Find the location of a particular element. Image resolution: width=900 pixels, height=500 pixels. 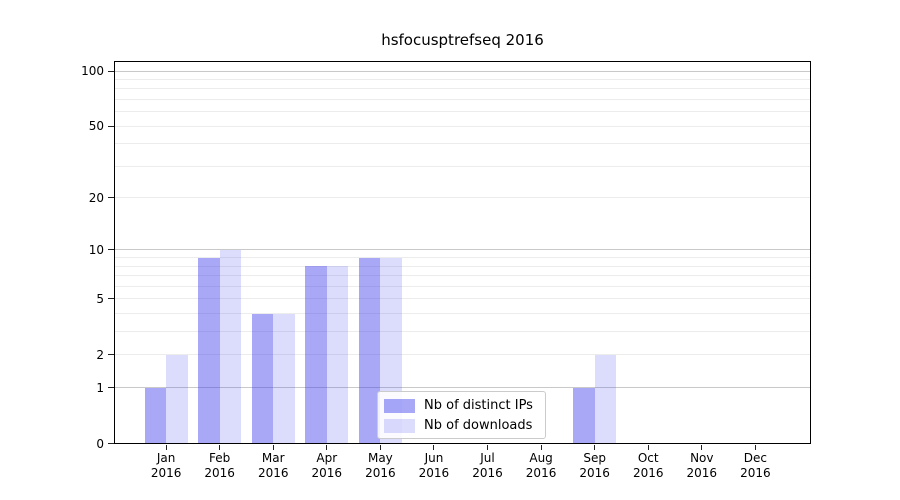

x-tick-label-jul: Jul 2016 is located at coordinates (488, 466).